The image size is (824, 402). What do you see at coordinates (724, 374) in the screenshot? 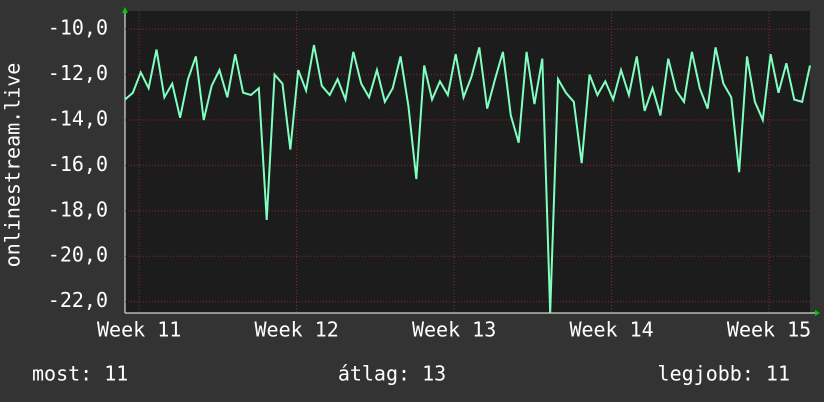
I see `footer-legjobb: legjobb: 11` at bounding box center [724, 374].